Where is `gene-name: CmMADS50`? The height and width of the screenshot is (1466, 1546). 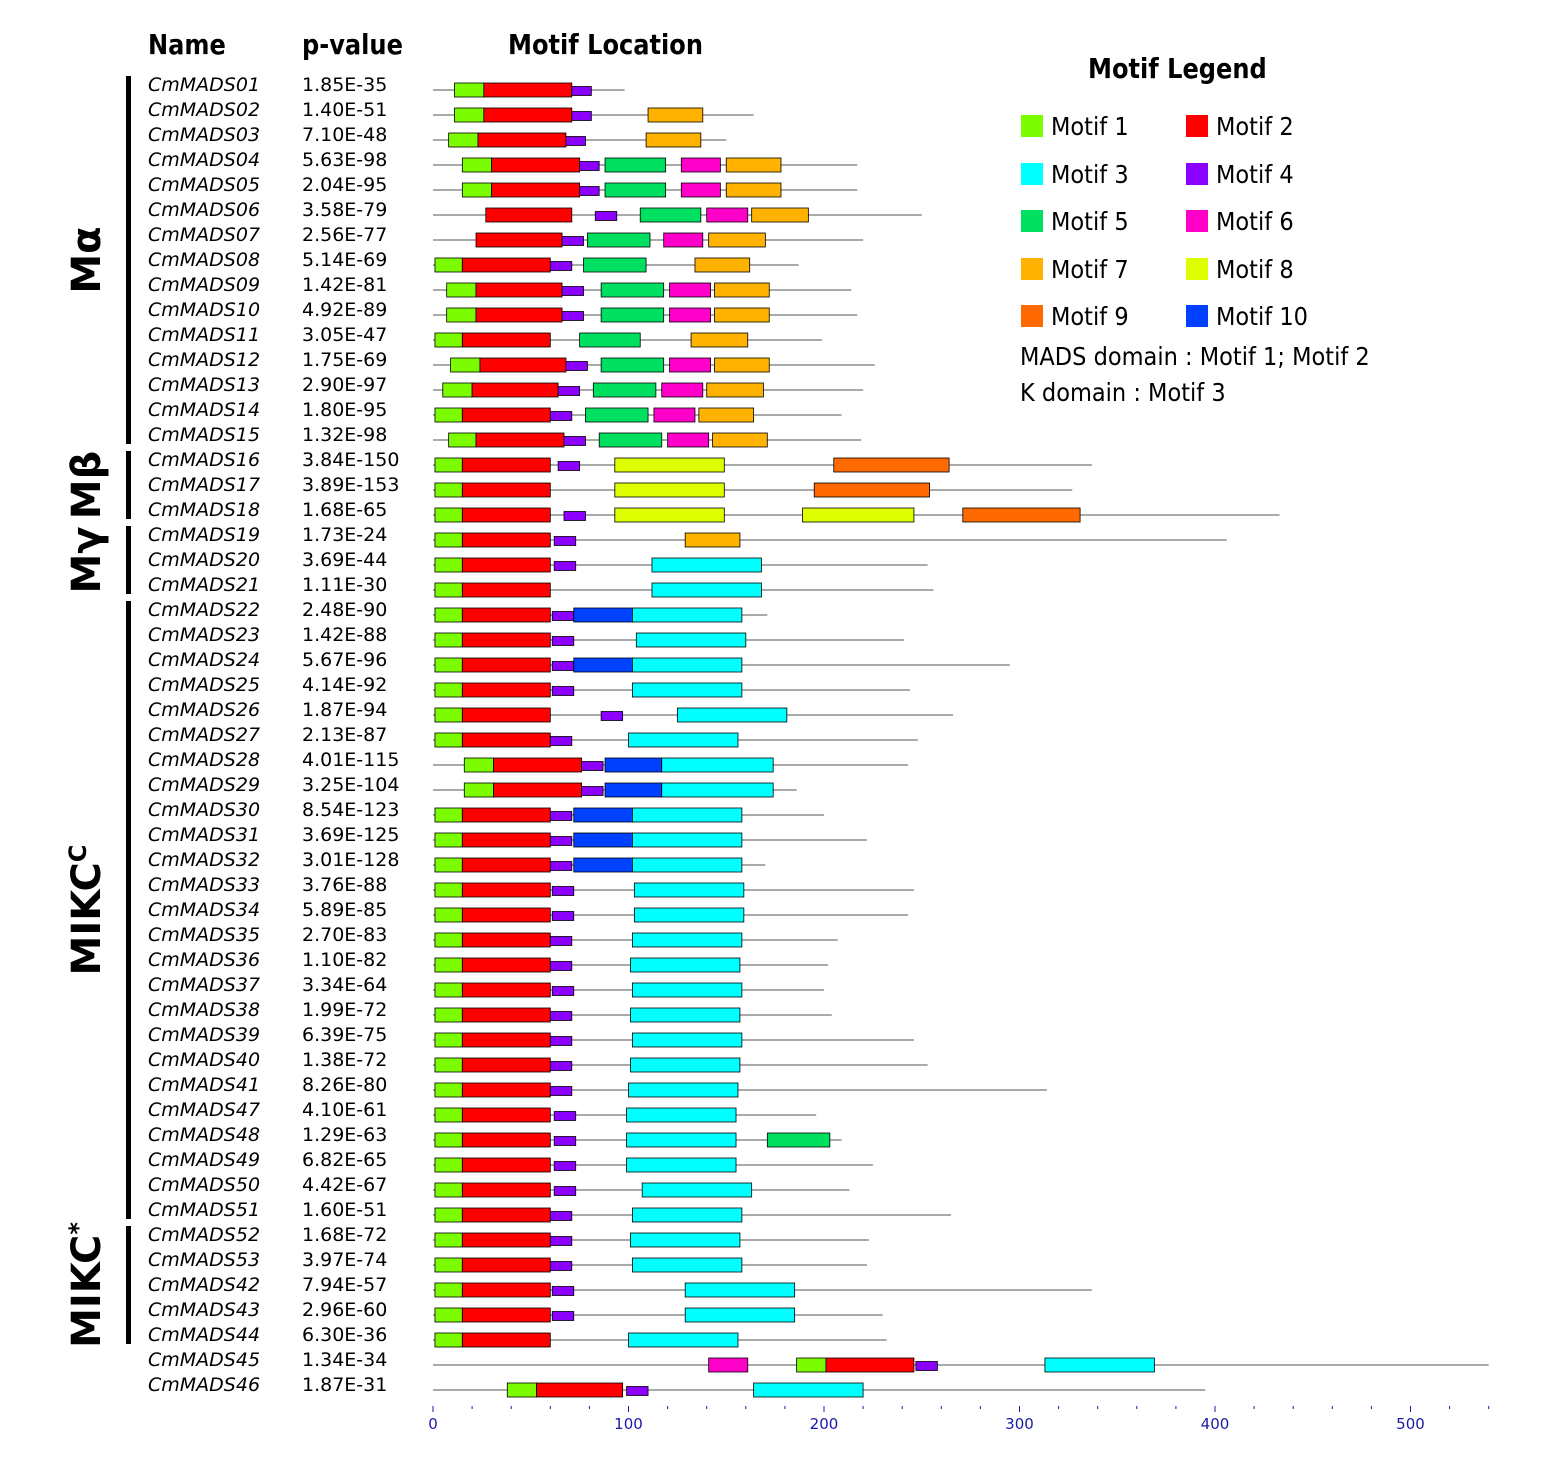
gene-name: CmMADS50 is located at coordinates (204, 1185).